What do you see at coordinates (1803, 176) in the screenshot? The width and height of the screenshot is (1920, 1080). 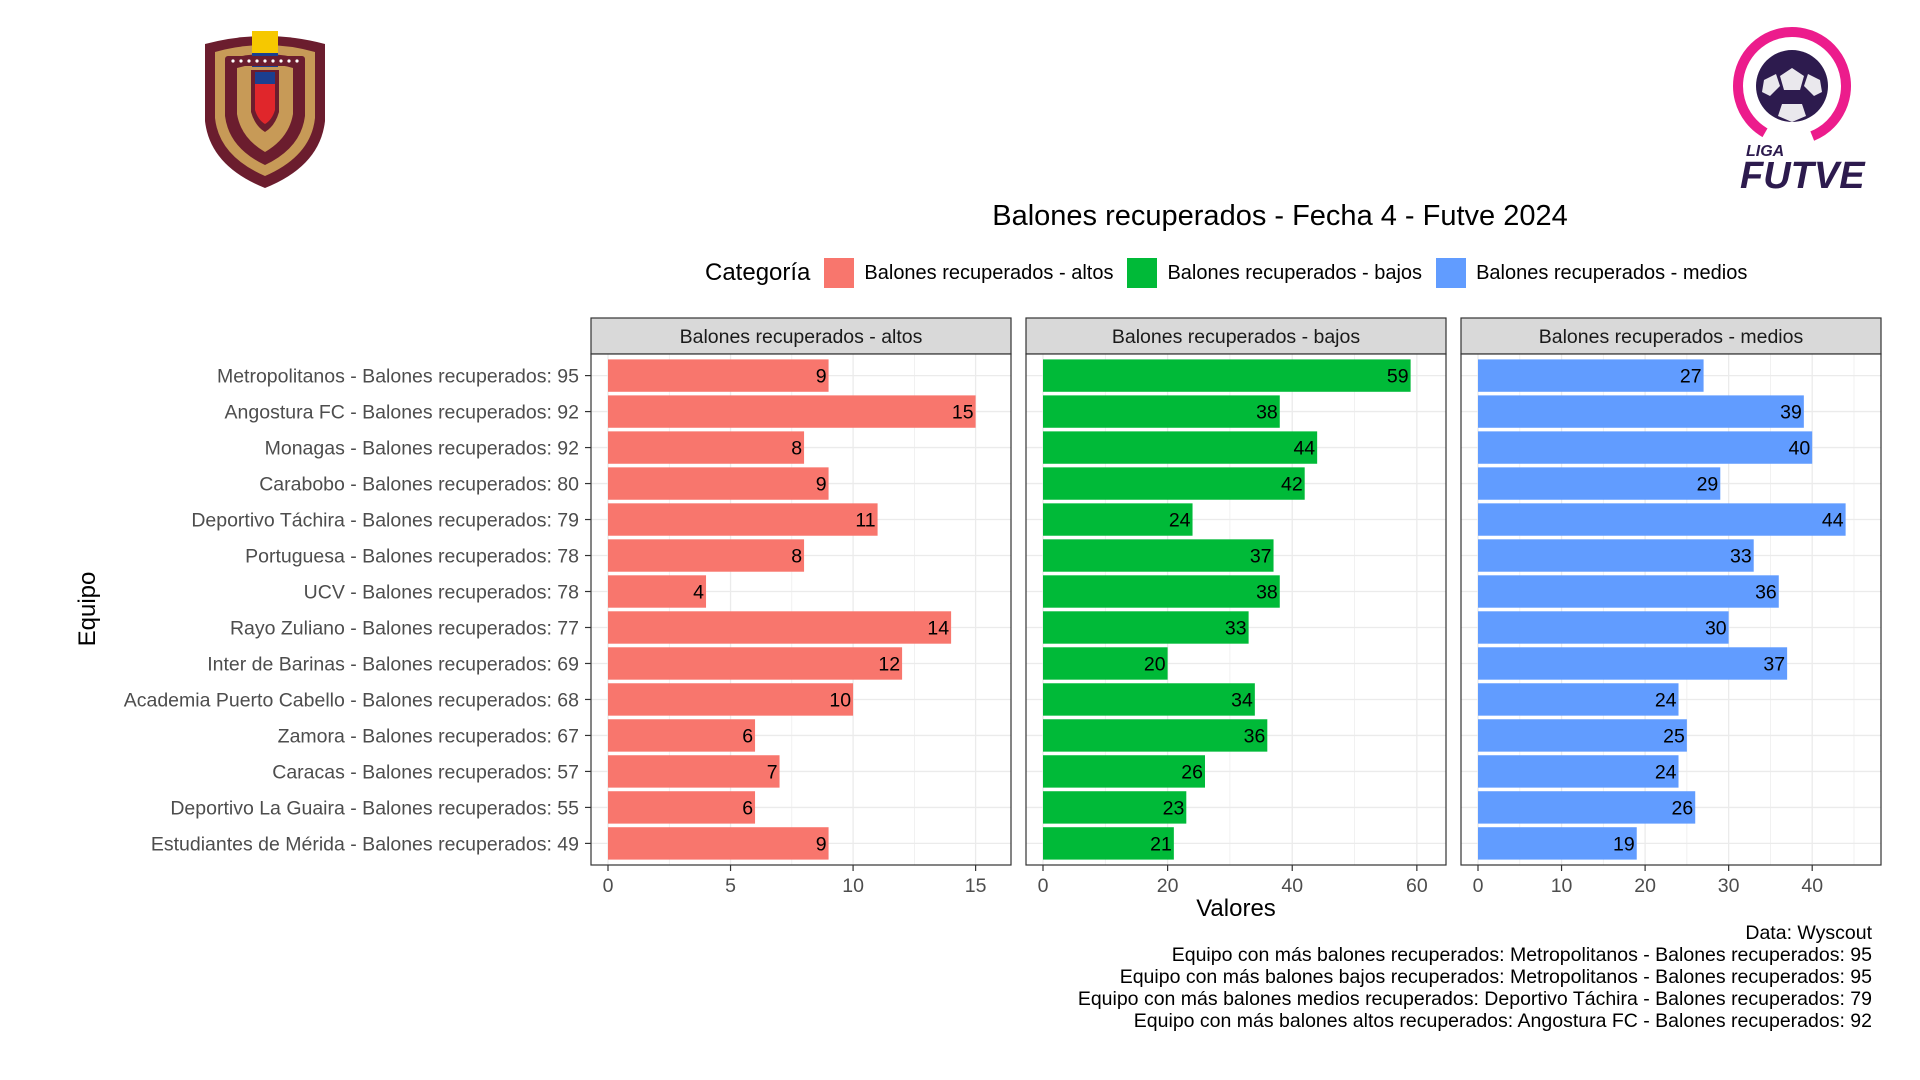 I see `futve-text: FUTVE` at bounding box center [1803, 176].